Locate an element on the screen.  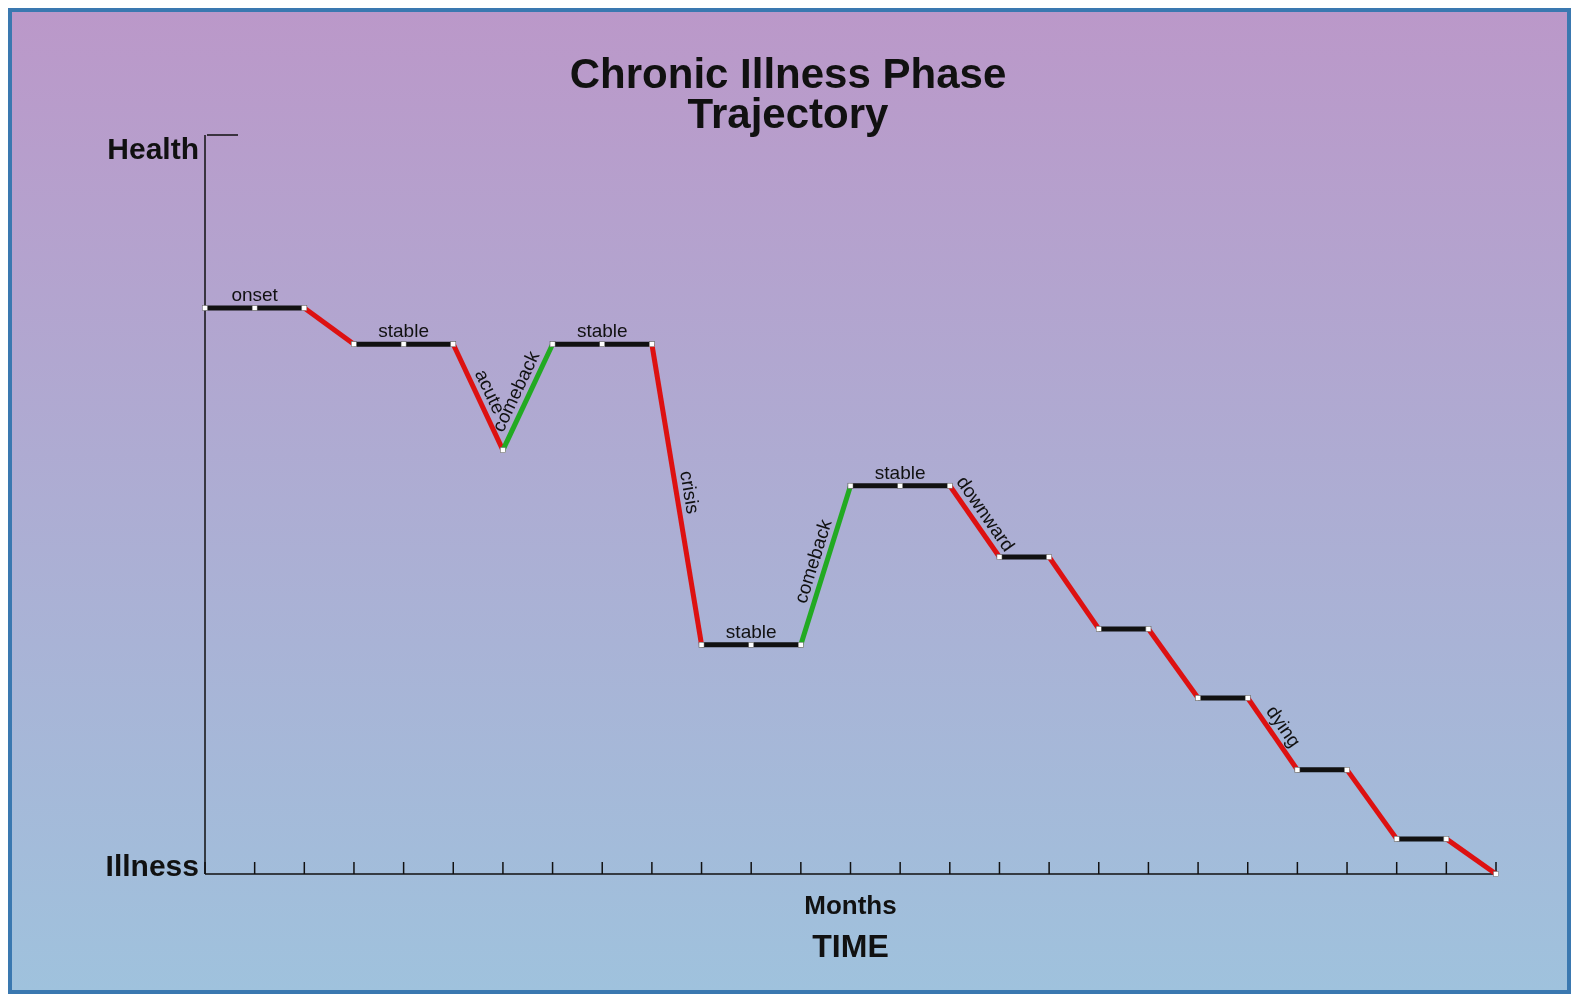
series-label: onset is located at coordinates (255, 294).